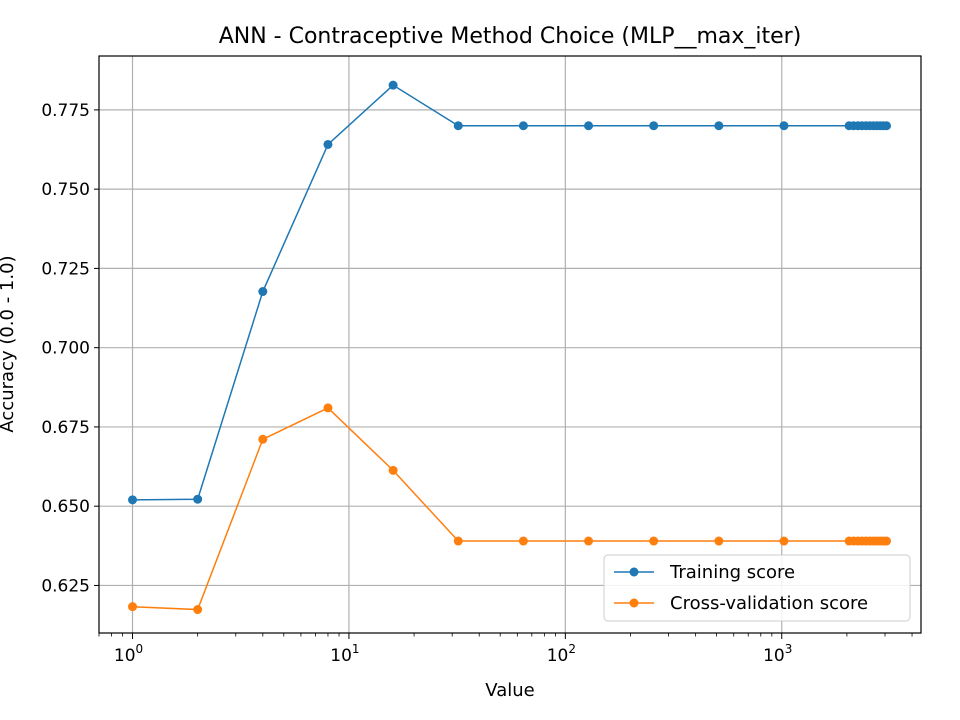 The width and height of the screenshot is (960, 720). What do you see at coordinates (509, 690) in the screenshot?
I see `x-axis-label: Value` at bounding box center [509, 690].